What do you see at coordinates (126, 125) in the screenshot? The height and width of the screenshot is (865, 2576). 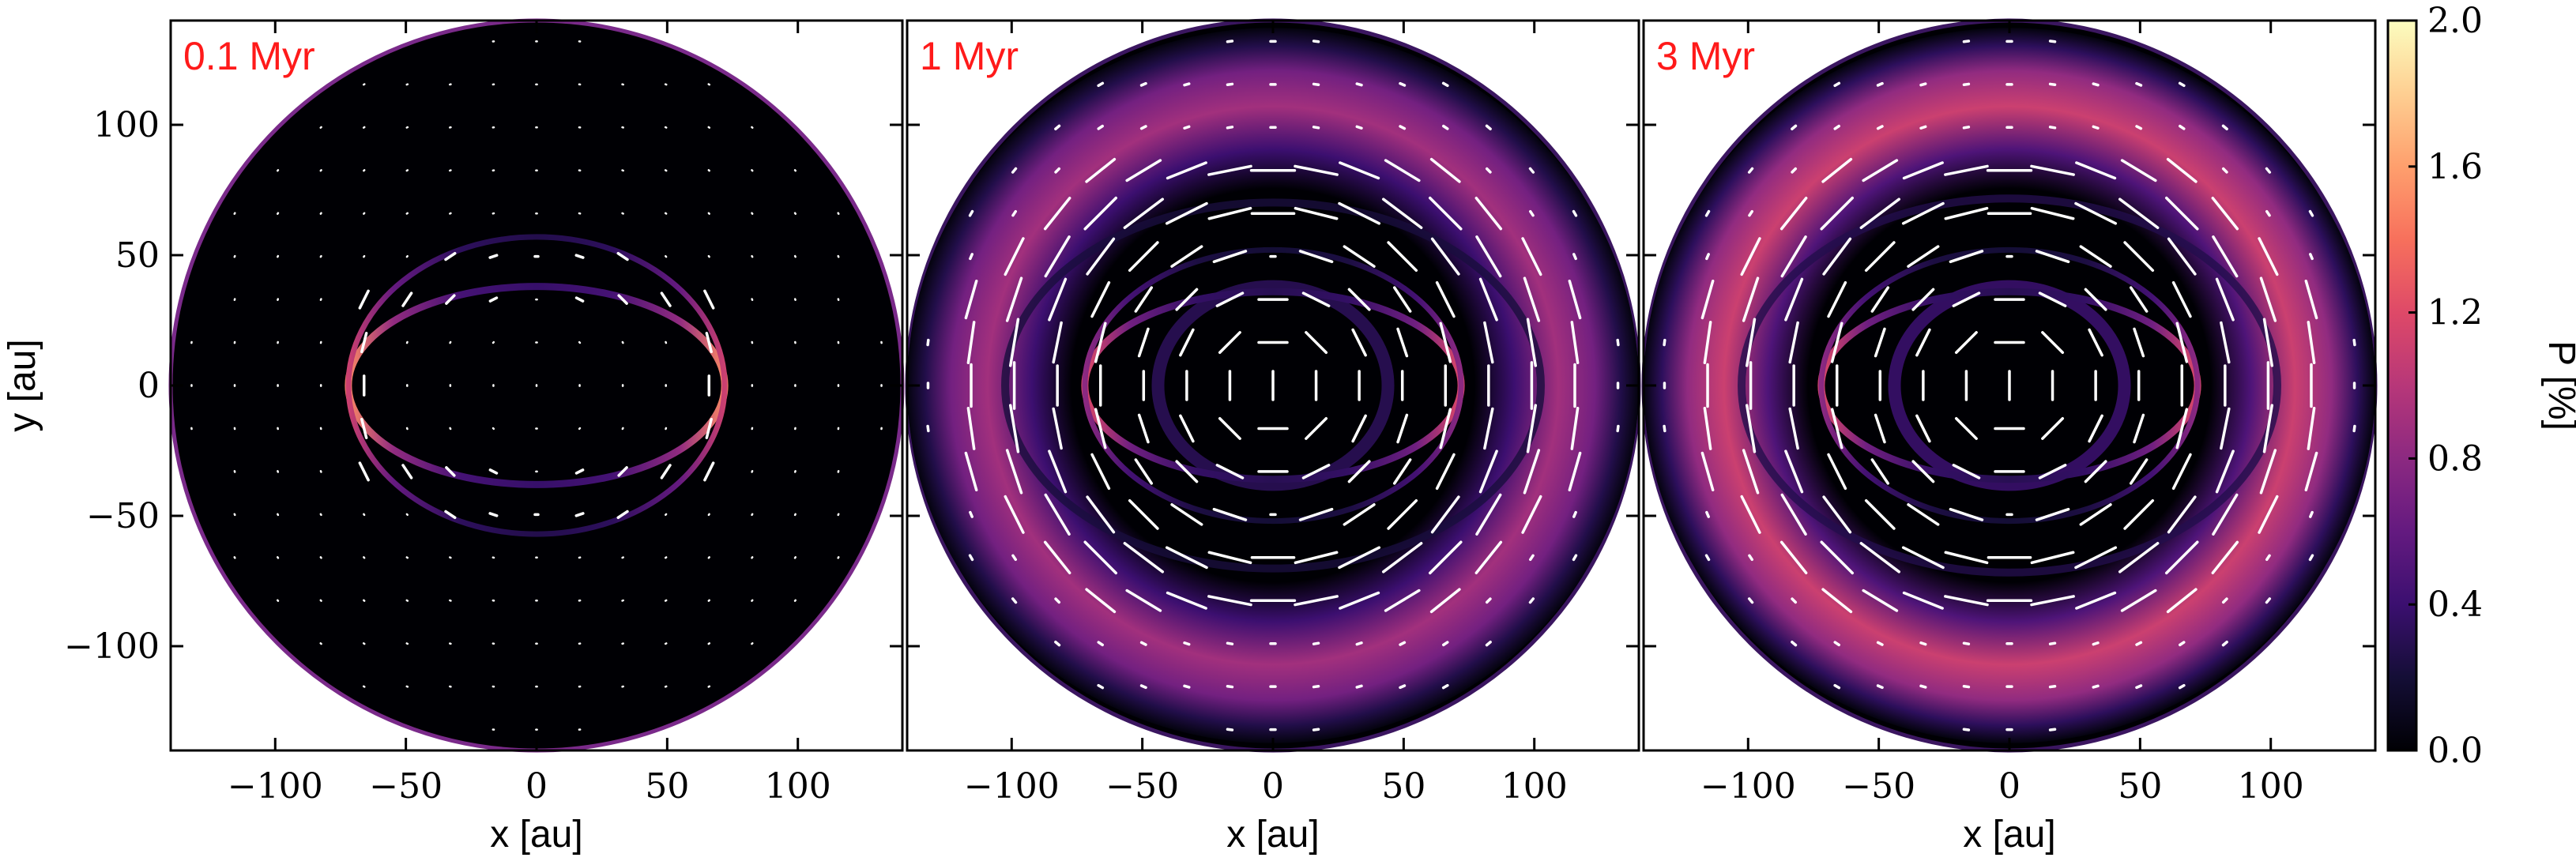 I see `y-tick-label: 100` at bounding box center [126, 125].